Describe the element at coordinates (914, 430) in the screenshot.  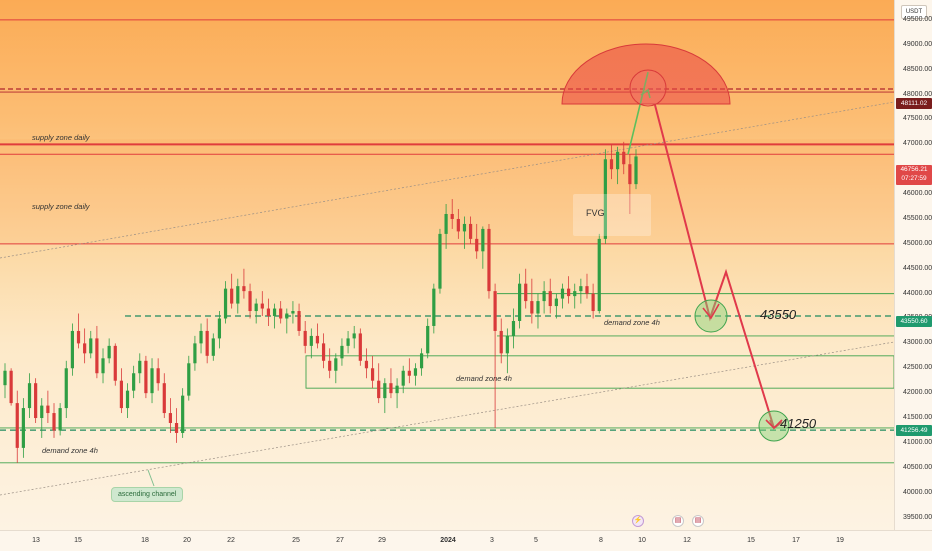
I see `target-two-price-tag: 41256.49` at that location.